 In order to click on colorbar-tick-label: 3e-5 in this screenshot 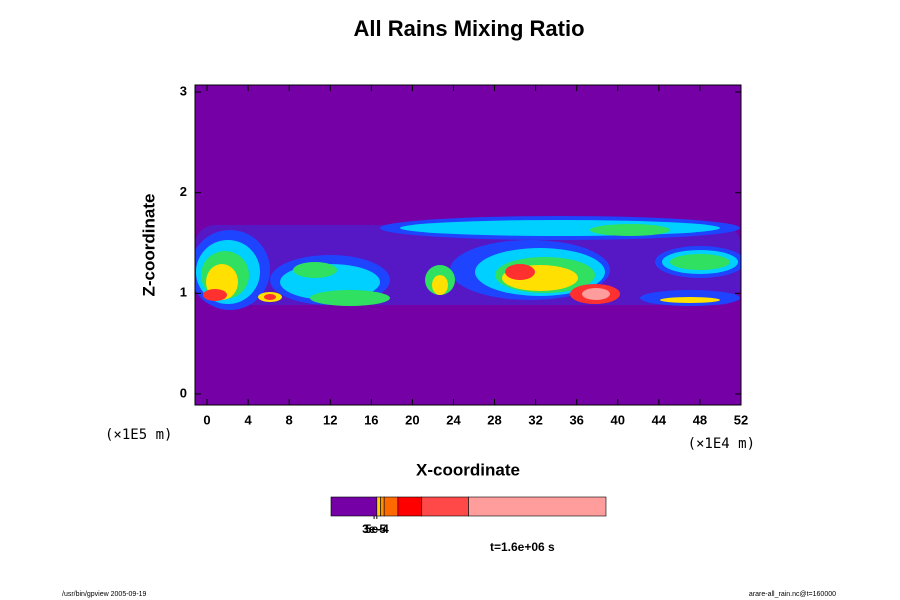, I will do `click(374, 529)`.